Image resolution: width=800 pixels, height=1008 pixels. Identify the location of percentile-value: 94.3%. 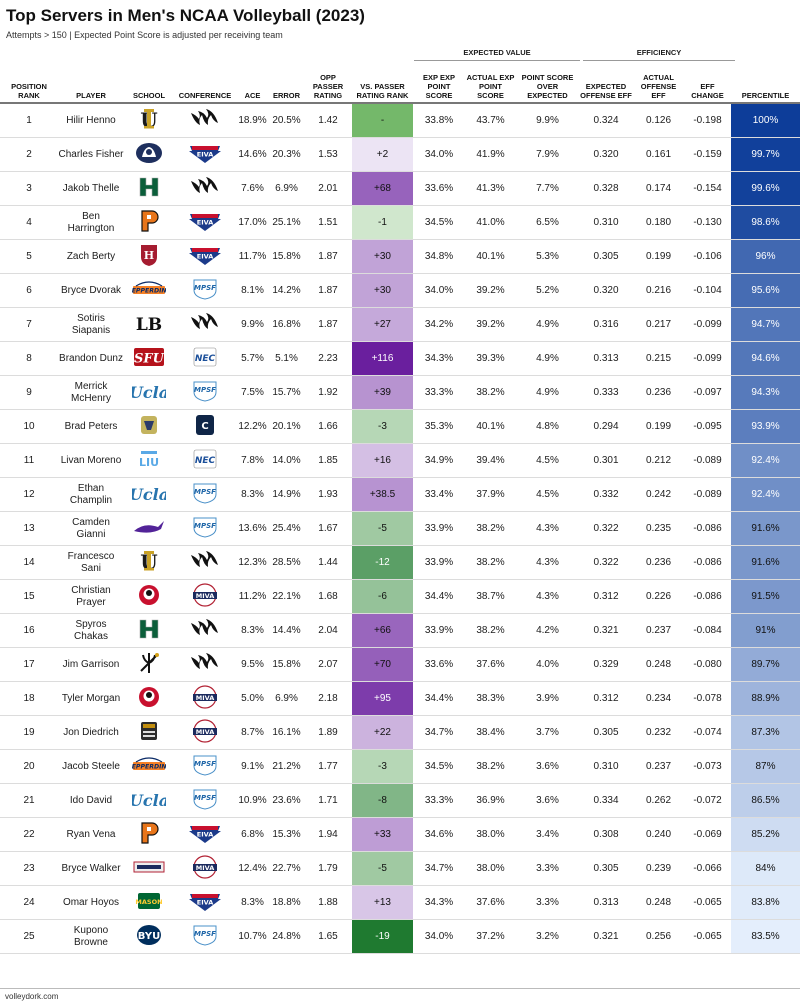
(765, 392).